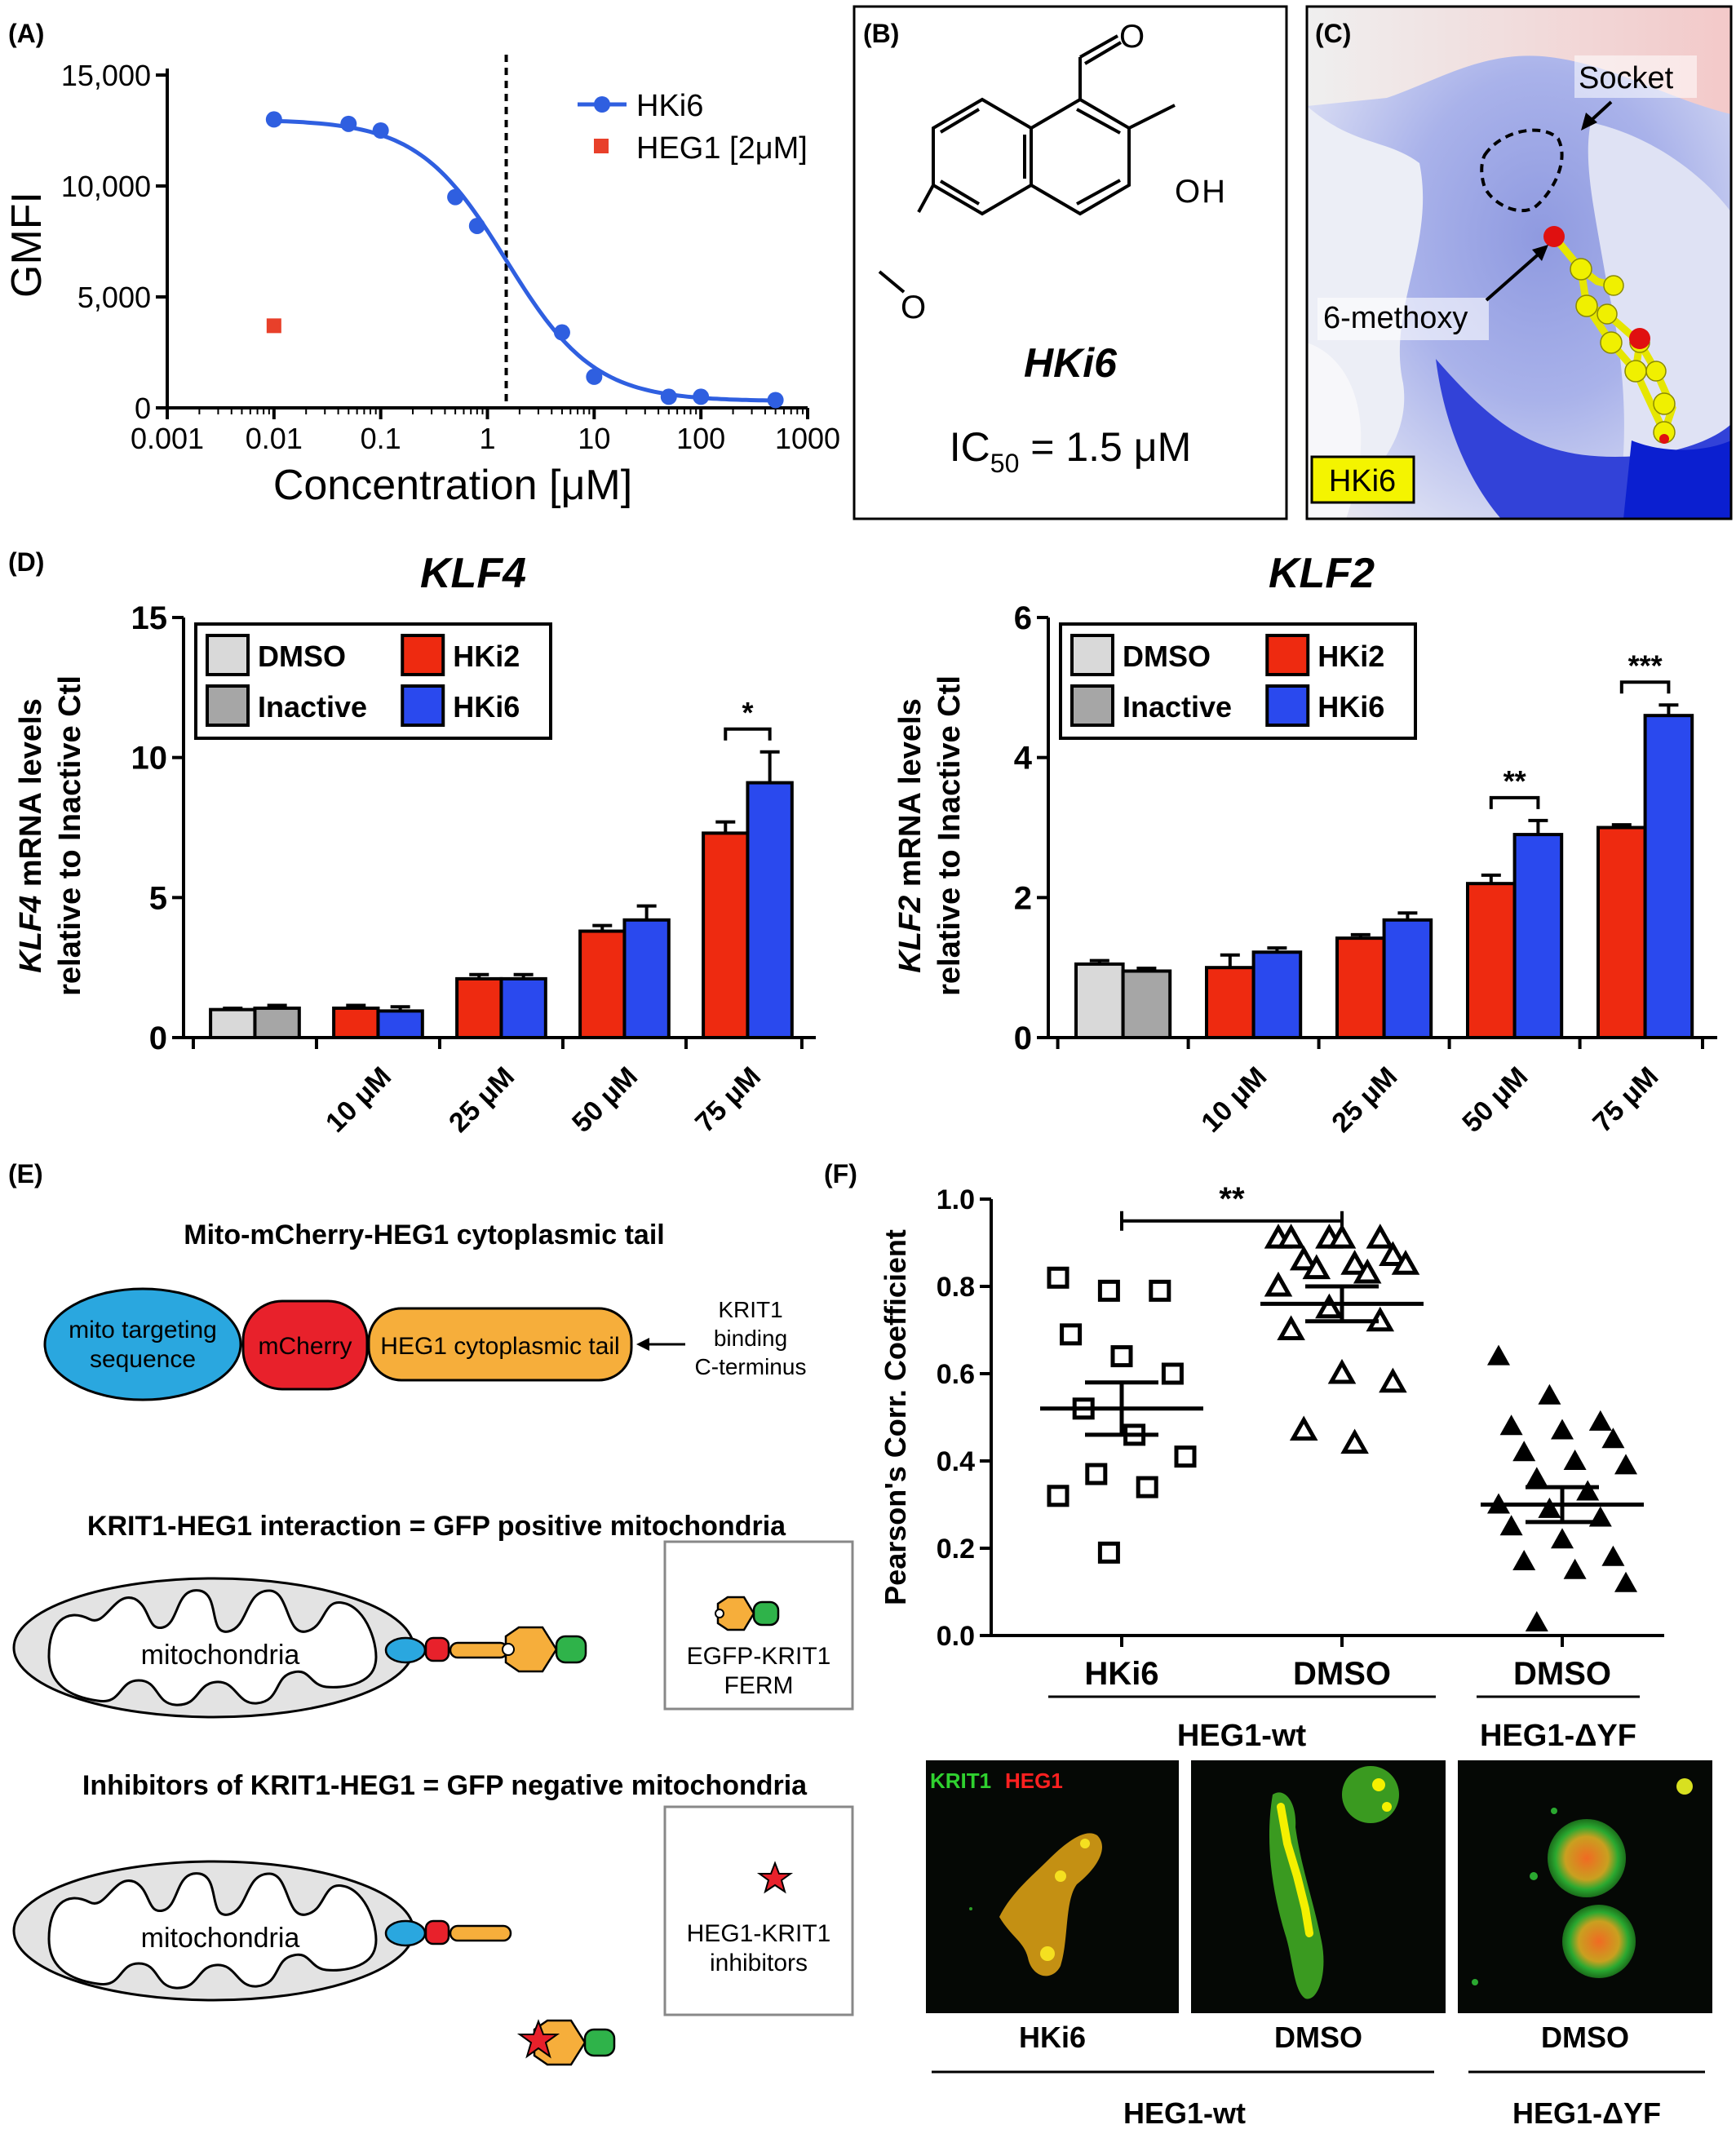 The image size is (1736, 2138). I want to click on x-tick-label: 75 μM, so click(1625, 1100).